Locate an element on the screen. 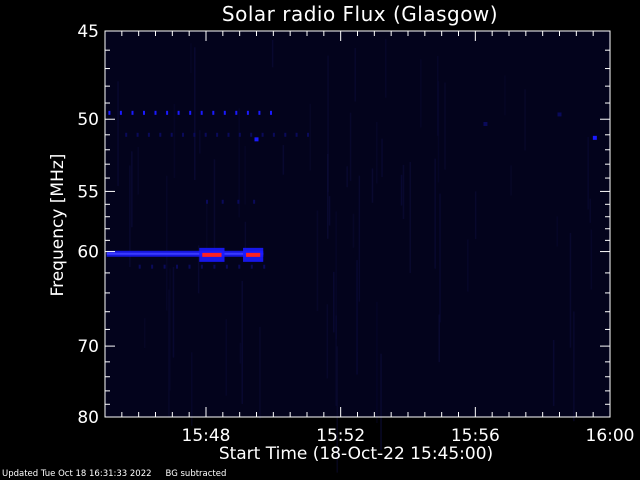 The image size is (640, 480). y-tick-label: 45 is located at coordinates (88, 32).